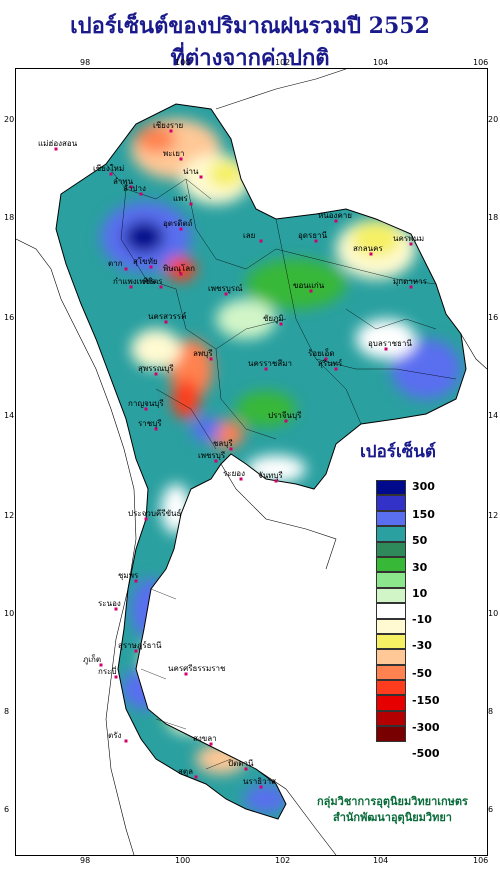 Image resolution: width=500 pixels, height=871 pixels. Describe the element at coordinates (420, 593) in the screenshot. I see `legend-label: 10` at that location.